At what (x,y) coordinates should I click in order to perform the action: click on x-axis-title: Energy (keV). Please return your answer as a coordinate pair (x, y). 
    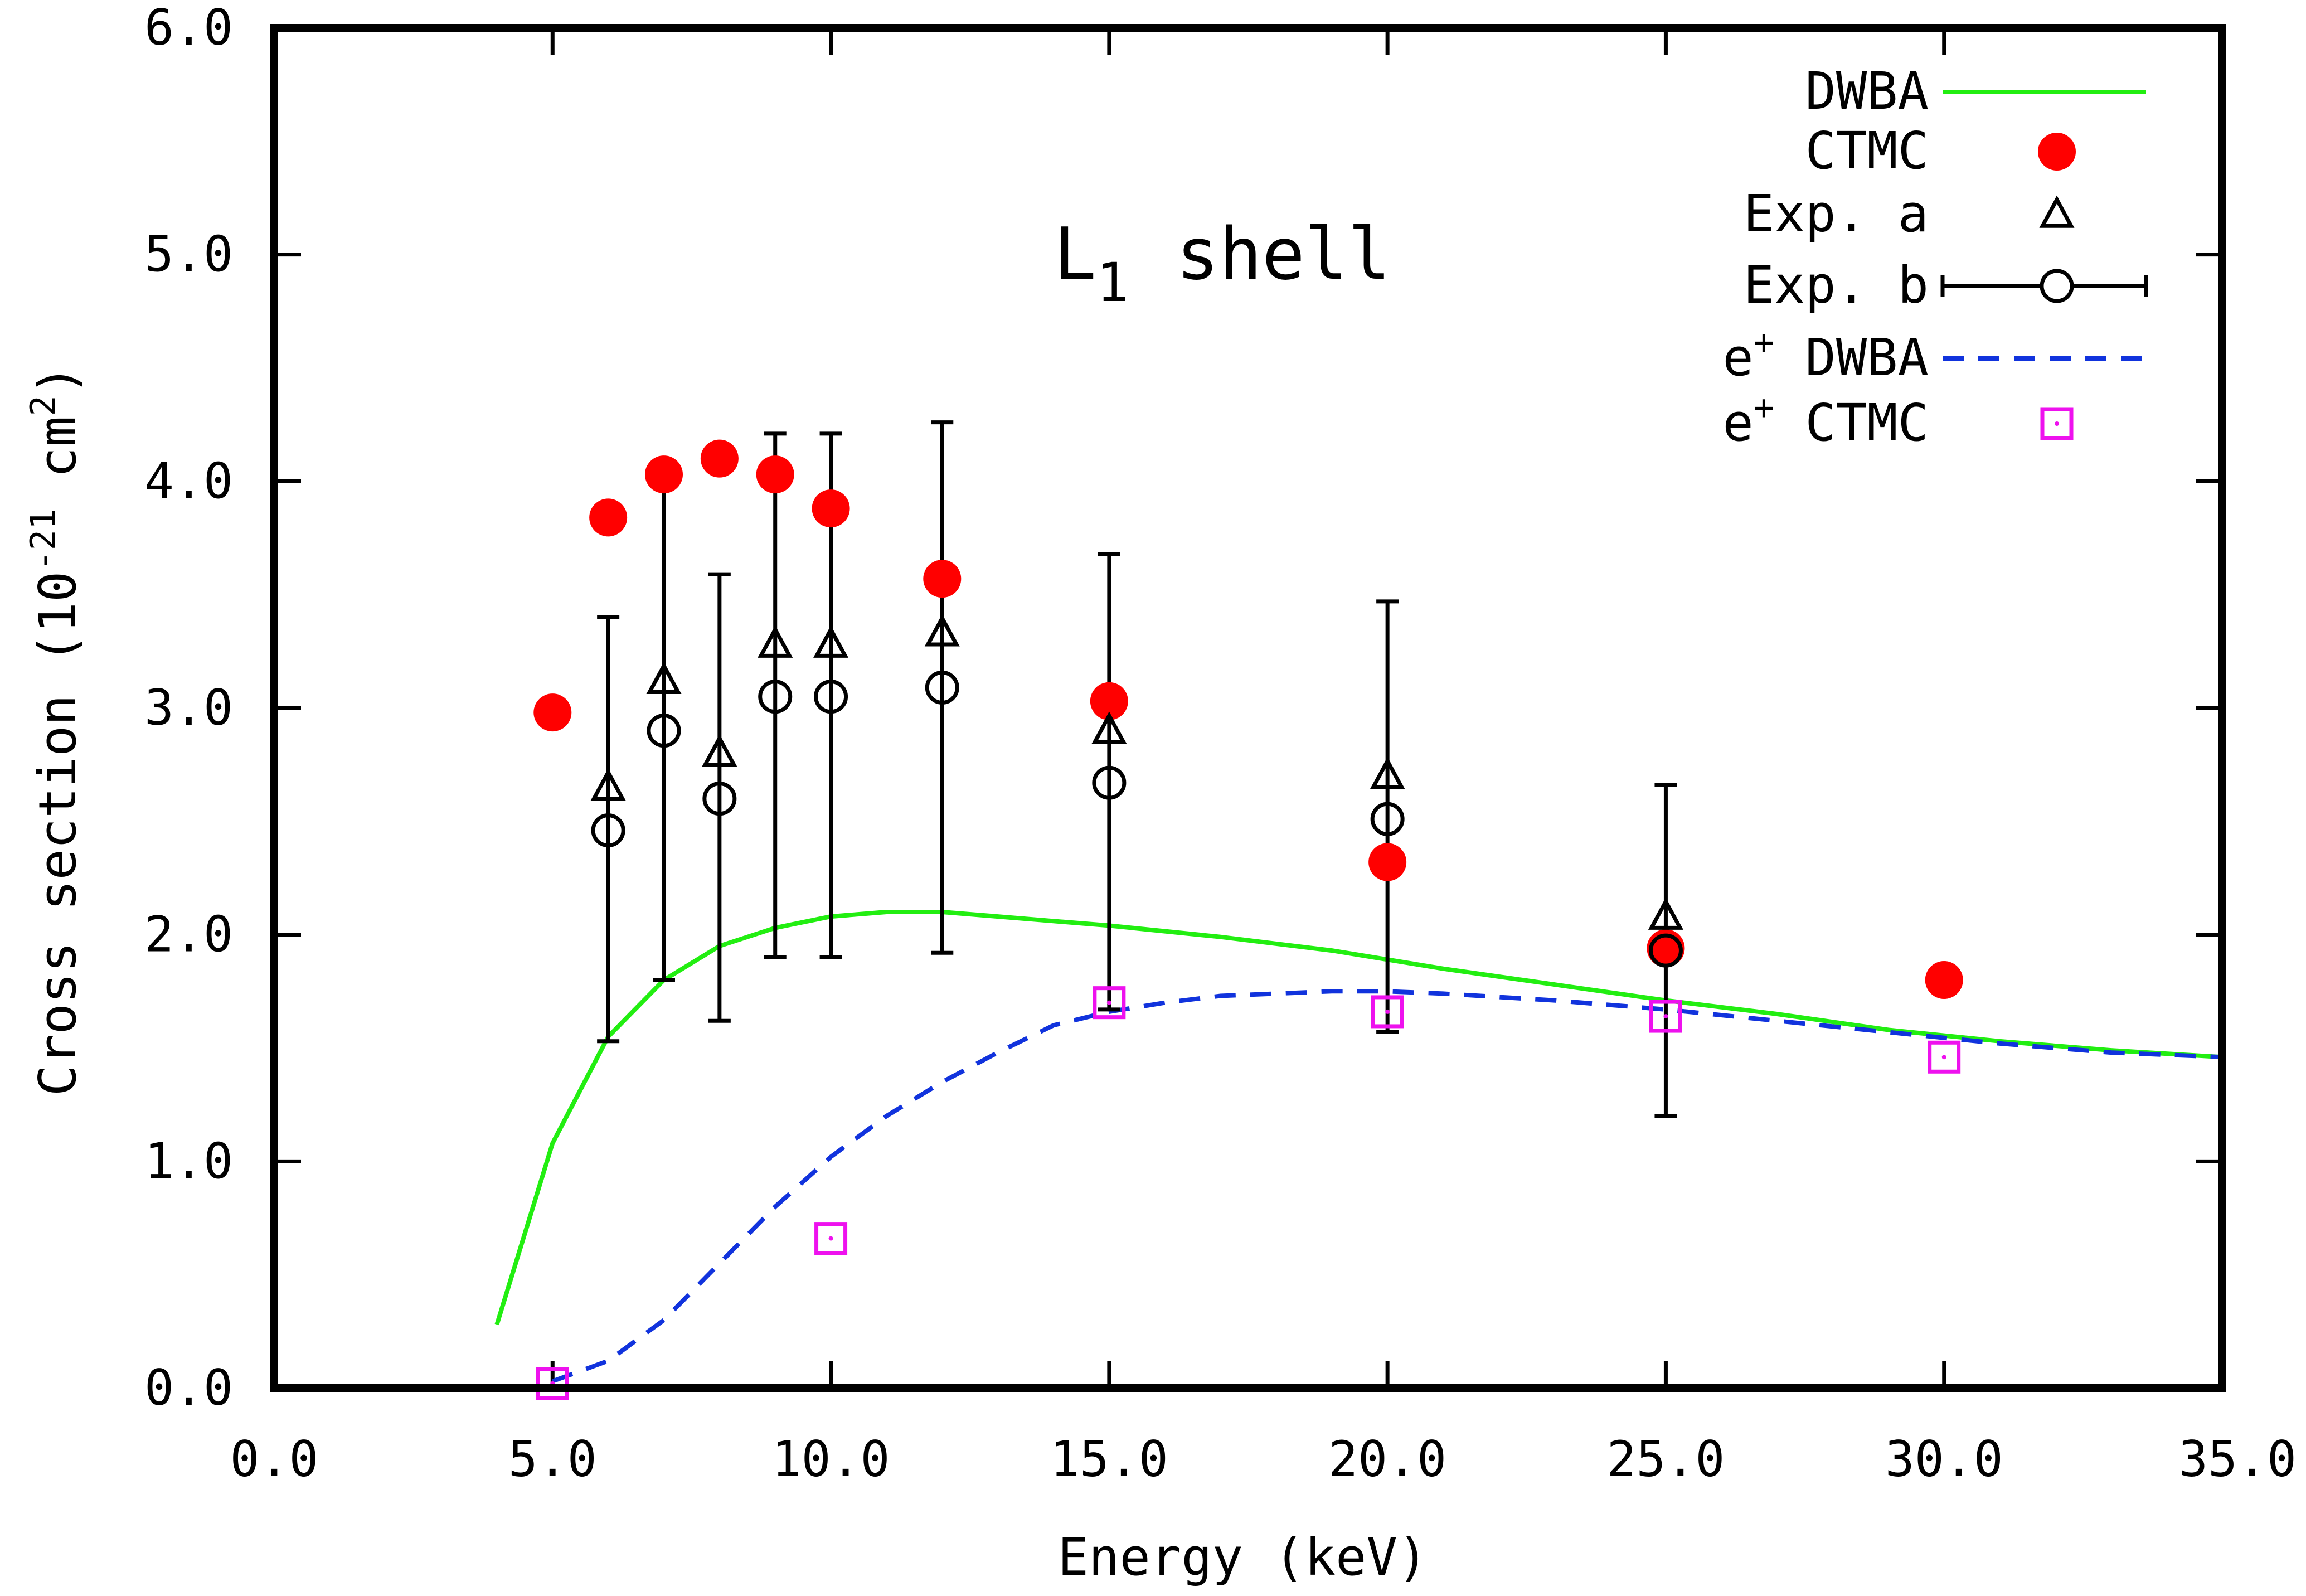
    Looking at the image, I should click on (1243, 1557).